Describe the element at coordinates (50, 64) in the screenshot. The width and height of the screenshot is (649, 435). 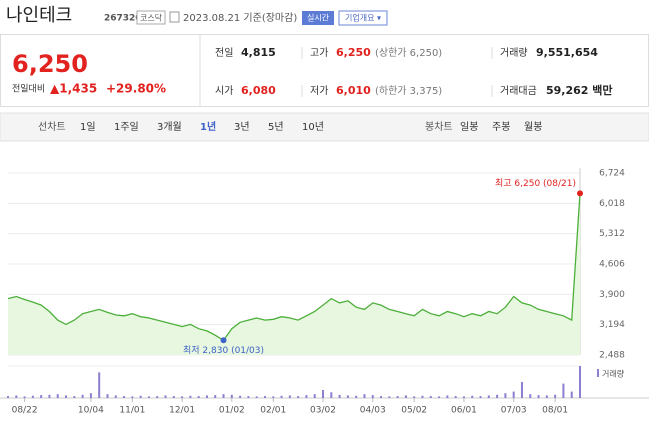
I see `price: 6,250` at that location.